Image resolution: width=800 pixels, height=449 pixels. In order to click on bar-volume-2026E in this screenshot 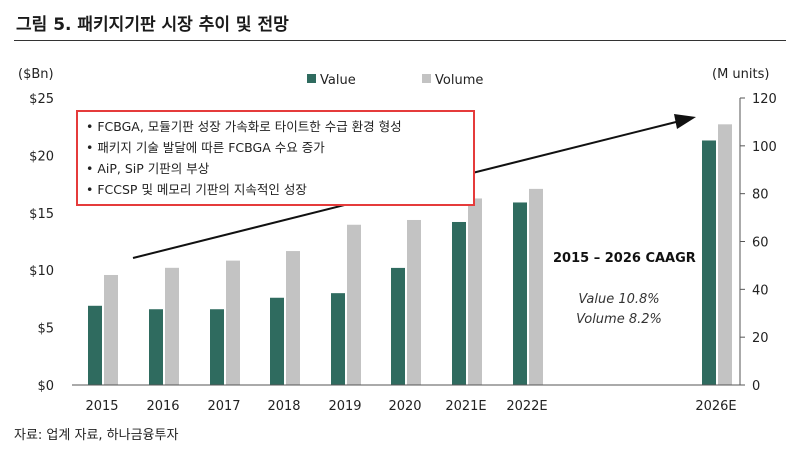, I will do `click(725, 254)`.